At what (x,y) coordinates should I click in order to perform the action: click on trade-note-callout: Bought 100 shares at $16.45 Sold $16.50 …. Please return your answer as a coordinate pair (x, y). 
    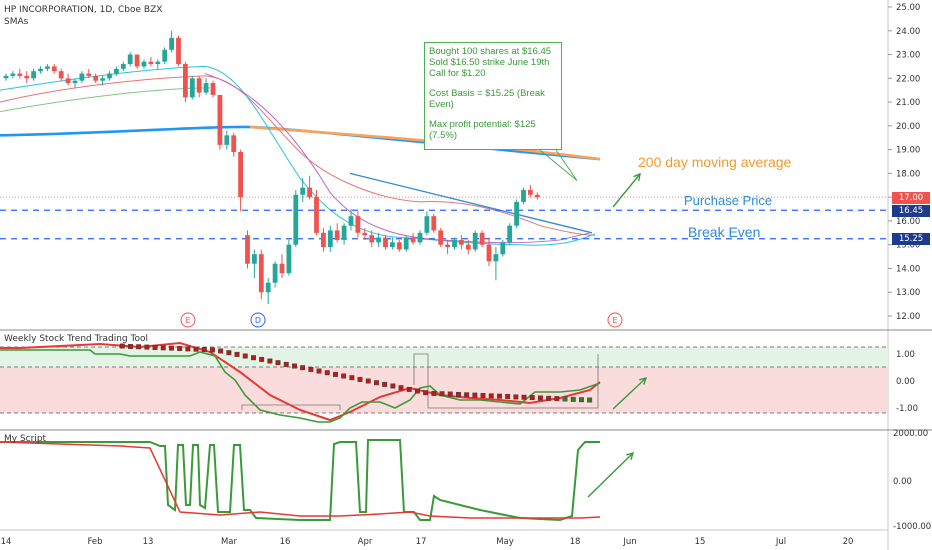
    Looking at the image, I should click on (493, 96).